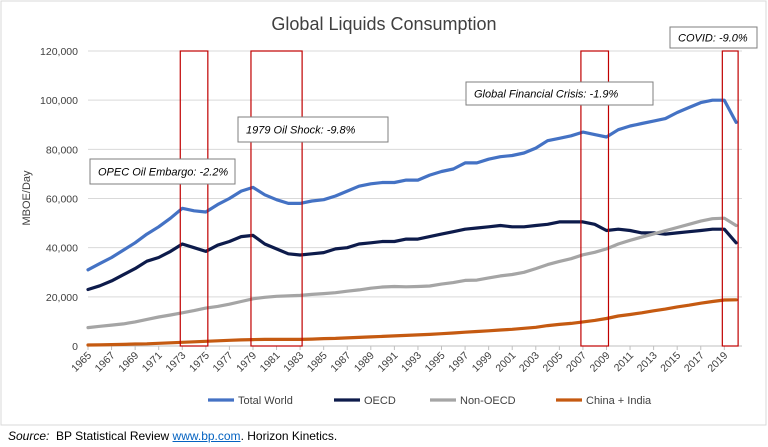  I want to click on y-tick-label: 100,000, so click(59, 101).